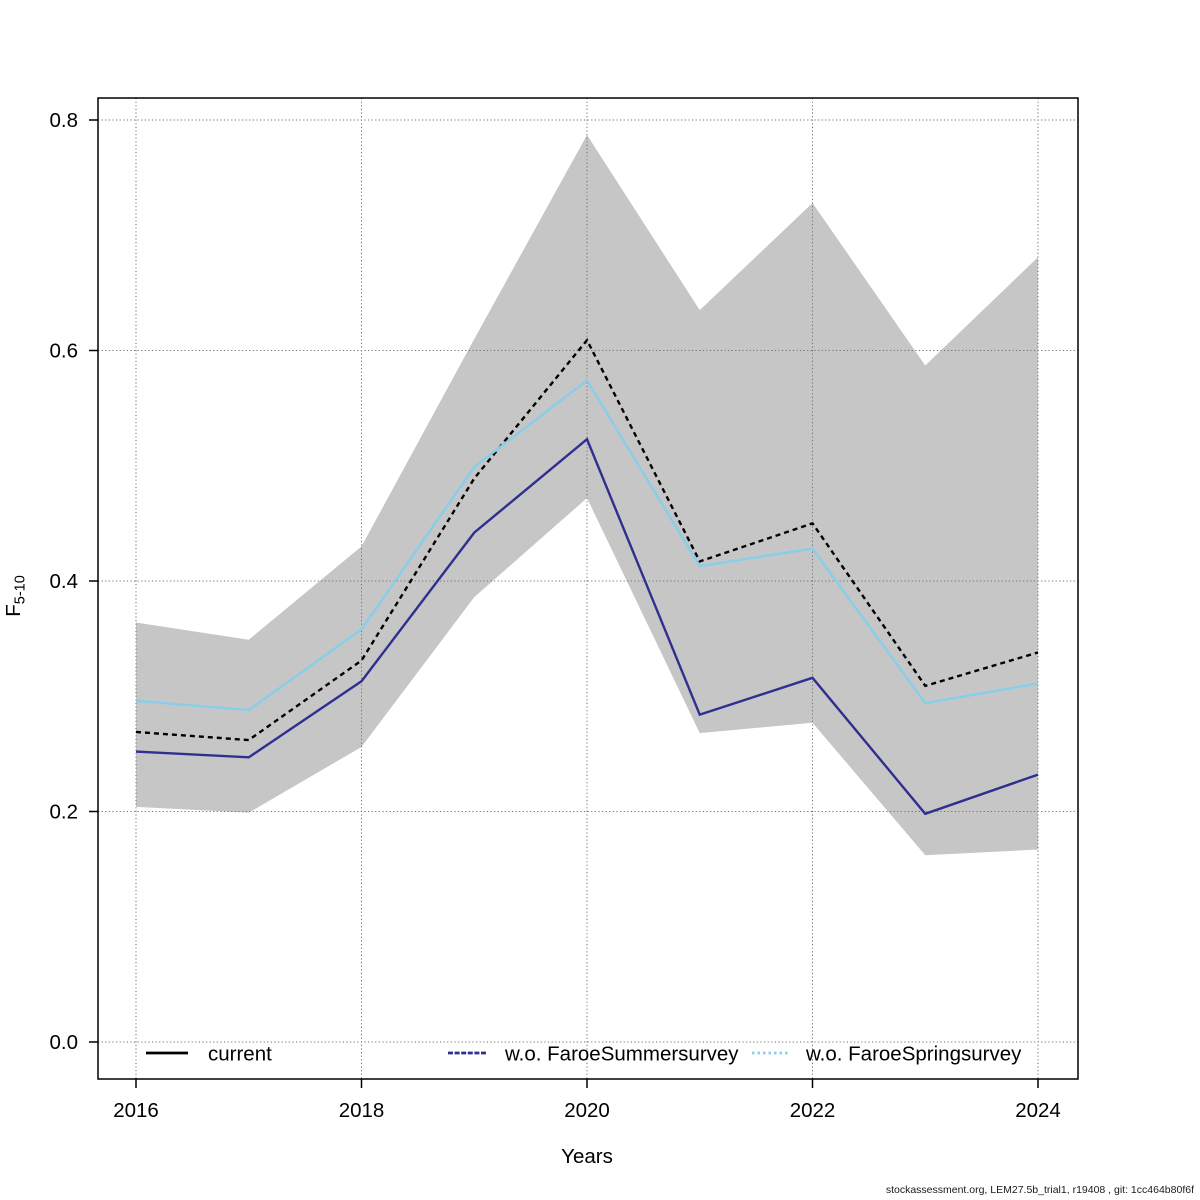 This screenshot has height=1200, width=1200. Describe the element at coordinates (240, 1054) in the screenshot. I see `legend-label-current: current` at that location.